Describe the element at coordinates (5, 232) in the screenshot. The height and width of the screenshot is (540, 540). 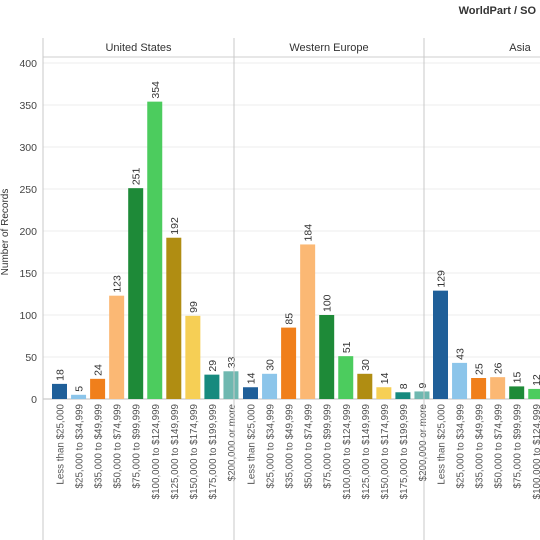
I see `y-axis-label: Number of Records` at that location.